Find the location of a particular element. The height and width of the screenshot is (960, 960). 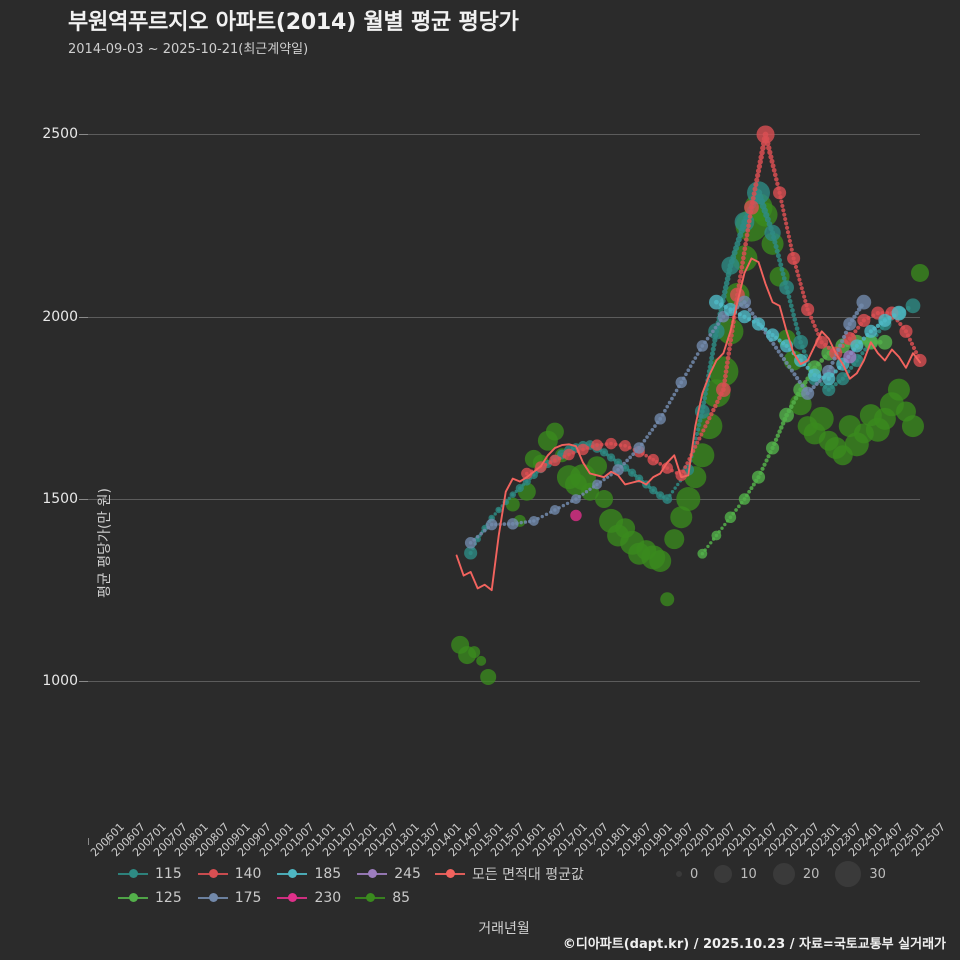

legend-item-175: 175 is located at coordinates (229, 898).